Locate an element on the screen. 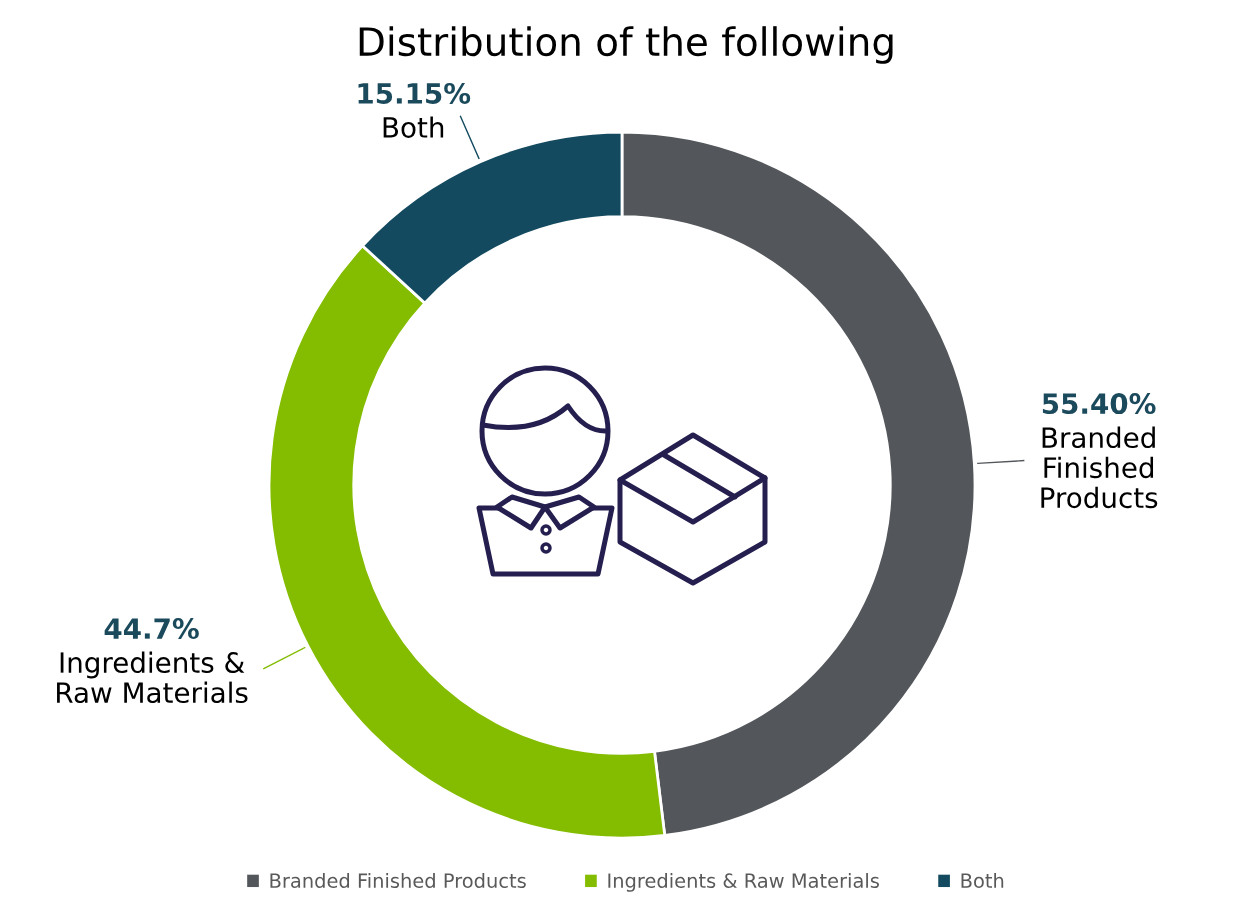  legend-label: Ingredients & Raw Materials is located at coordinates (743, 882).